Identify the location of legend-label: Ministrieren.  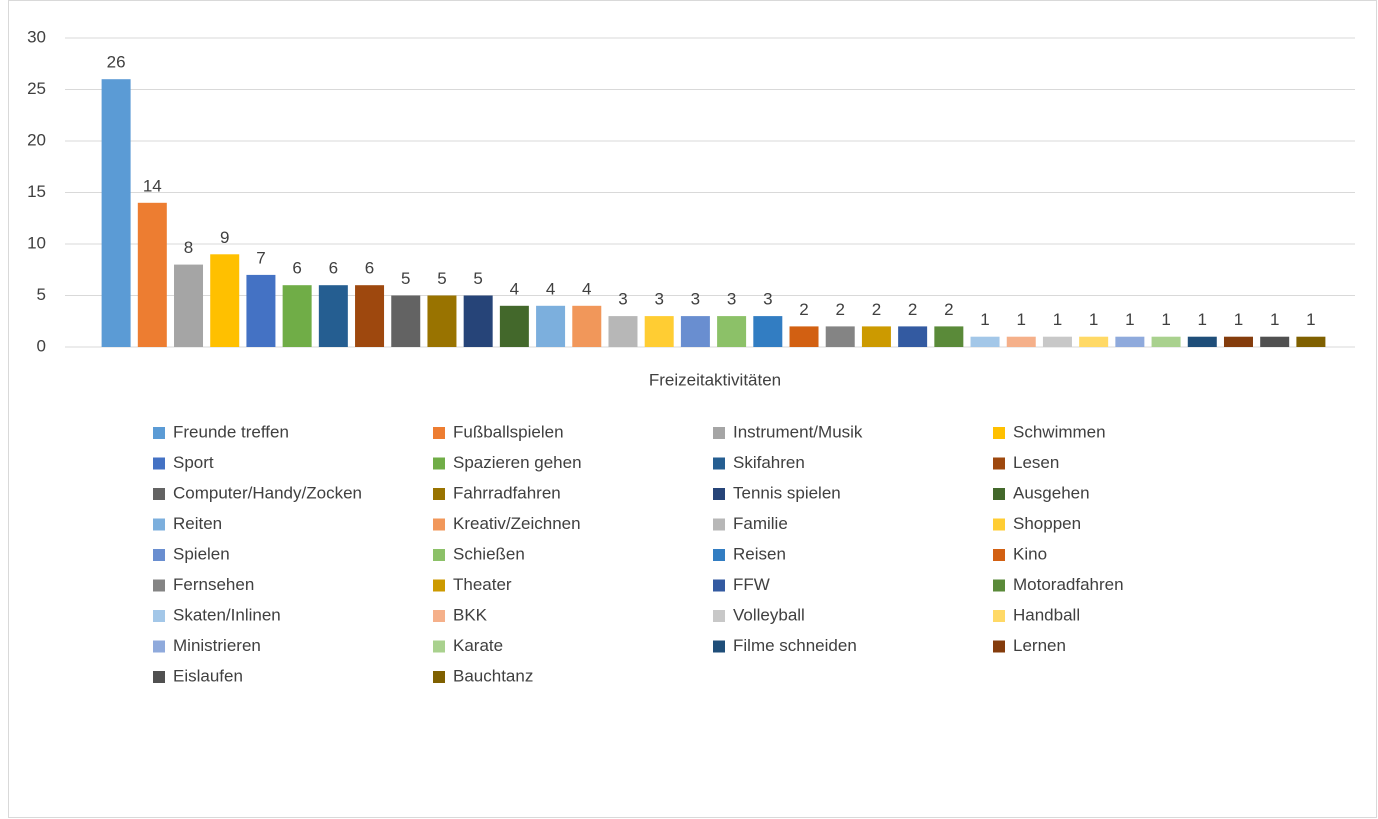
(217, 645).